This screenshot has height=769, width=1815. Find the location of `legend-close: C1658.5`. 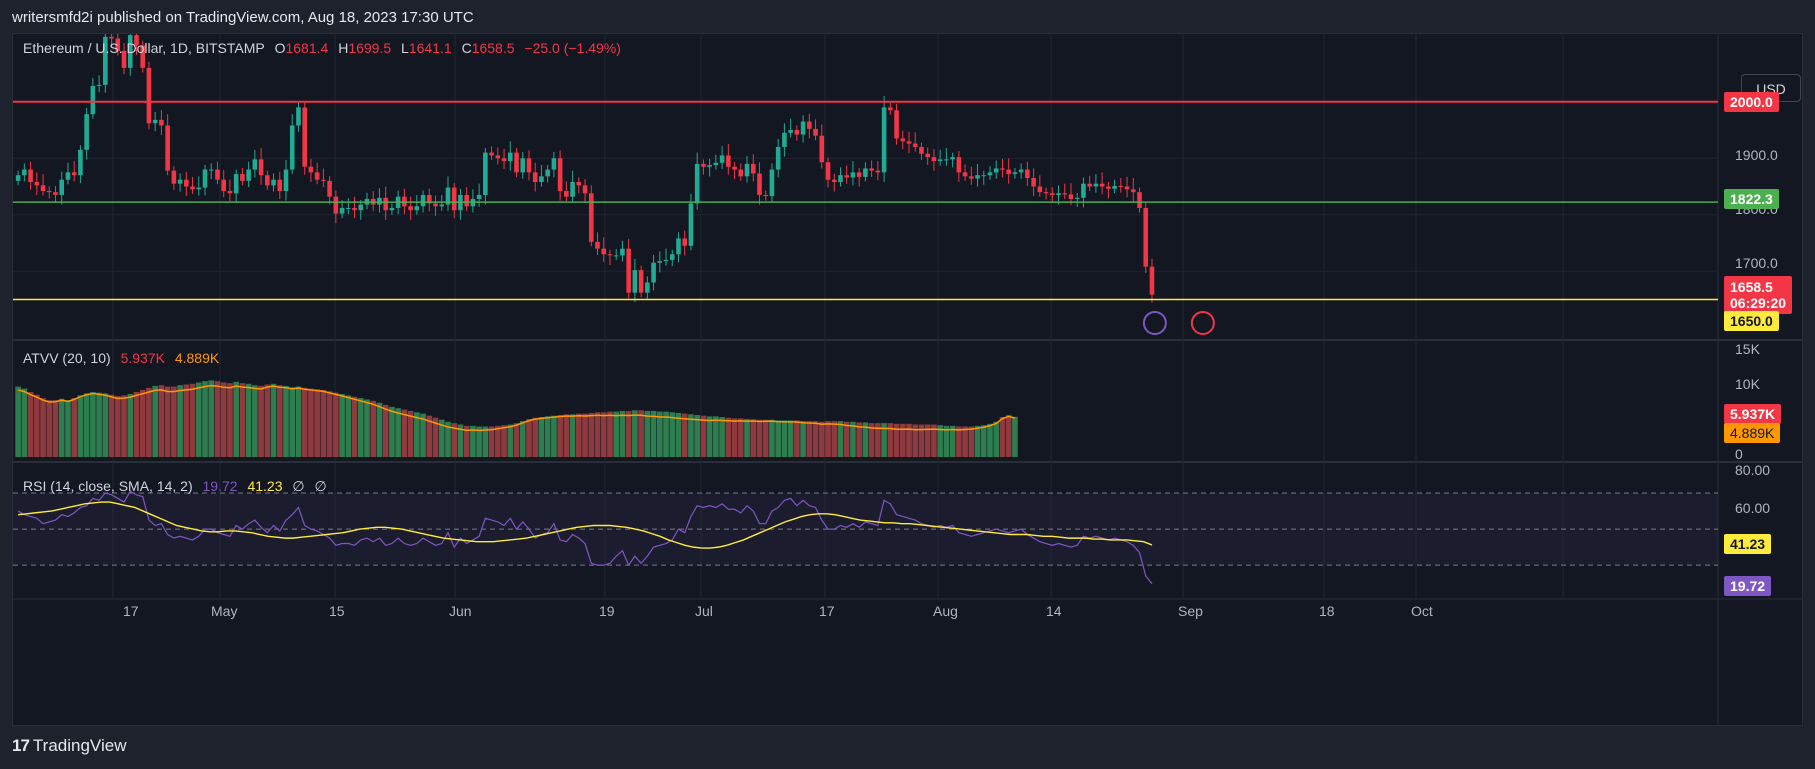

legend-close: C1658.5 is located at coordinates (488, 48).